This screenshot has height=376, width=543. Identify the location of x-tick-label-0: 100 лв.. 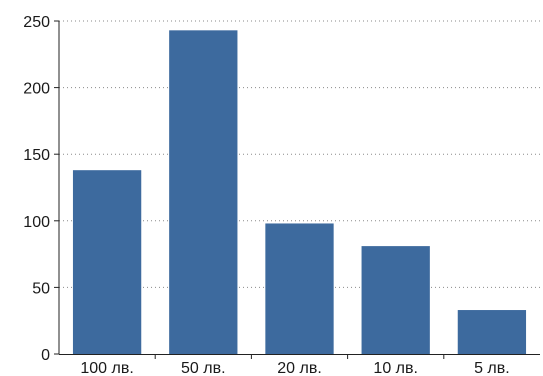
(106, 368).